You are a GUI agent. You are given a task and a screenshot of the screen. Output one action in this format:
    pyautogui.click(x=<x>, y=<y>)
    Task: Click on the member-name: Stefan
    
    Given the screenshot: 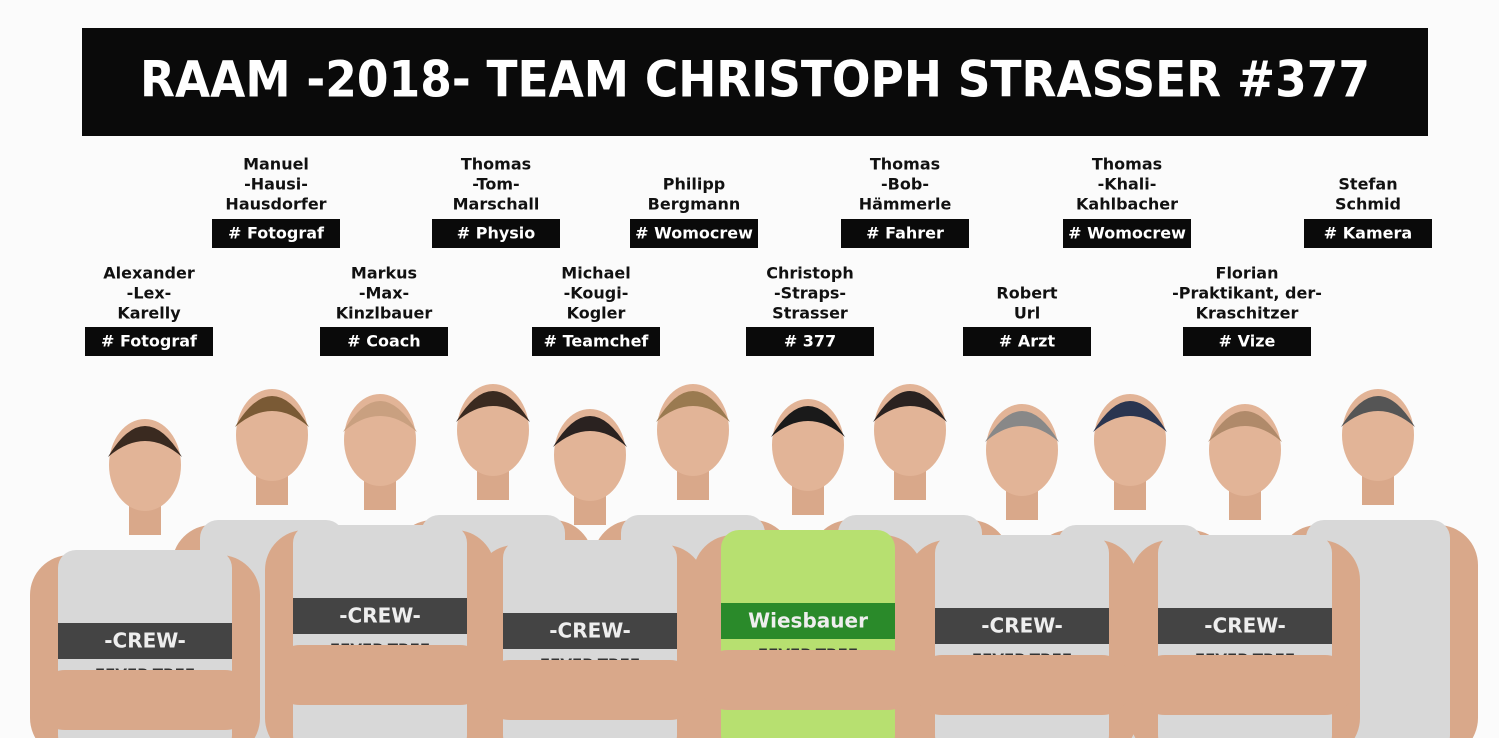 What is the action you would take?
    pyautogui.click(x=1367, y=184)
    